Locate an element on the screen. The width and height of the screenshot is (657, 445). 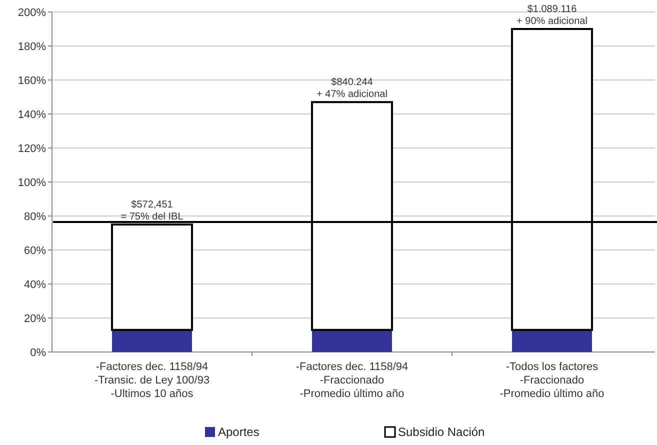
y-tick-label: 140% is located at coordinates (32, 114).